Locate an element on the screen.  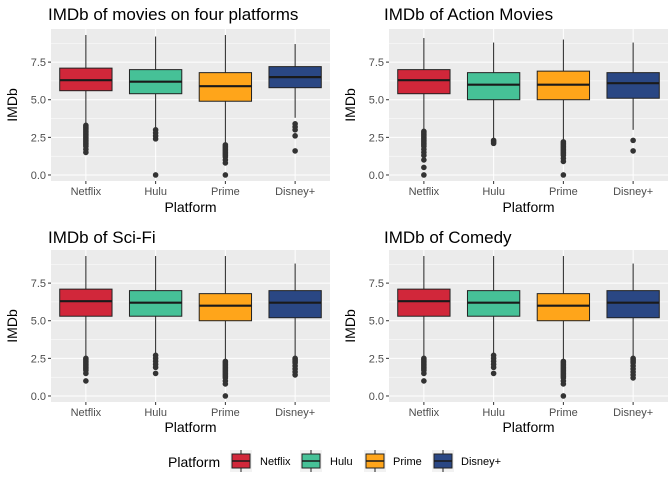
legend-title: Platform is located at coordinates (194, 462).